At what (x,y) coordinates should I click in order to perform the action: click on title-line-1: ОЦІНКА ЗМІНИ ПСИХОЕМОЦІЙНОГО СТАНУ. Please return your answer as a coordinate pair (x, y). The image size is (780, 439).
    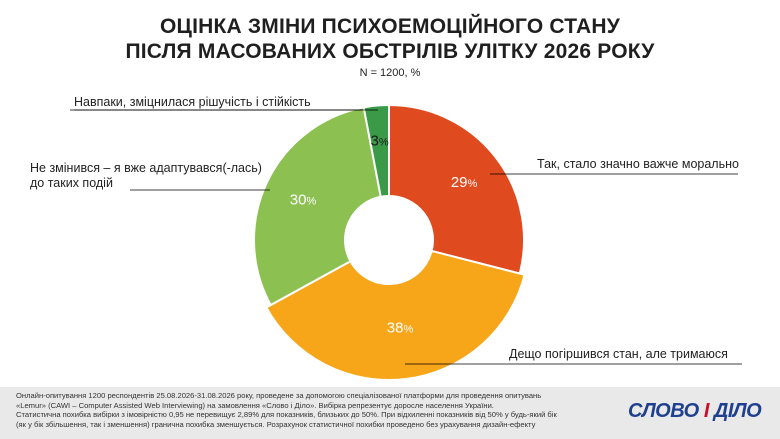
    Looking at the image, I should click on (390, 26).